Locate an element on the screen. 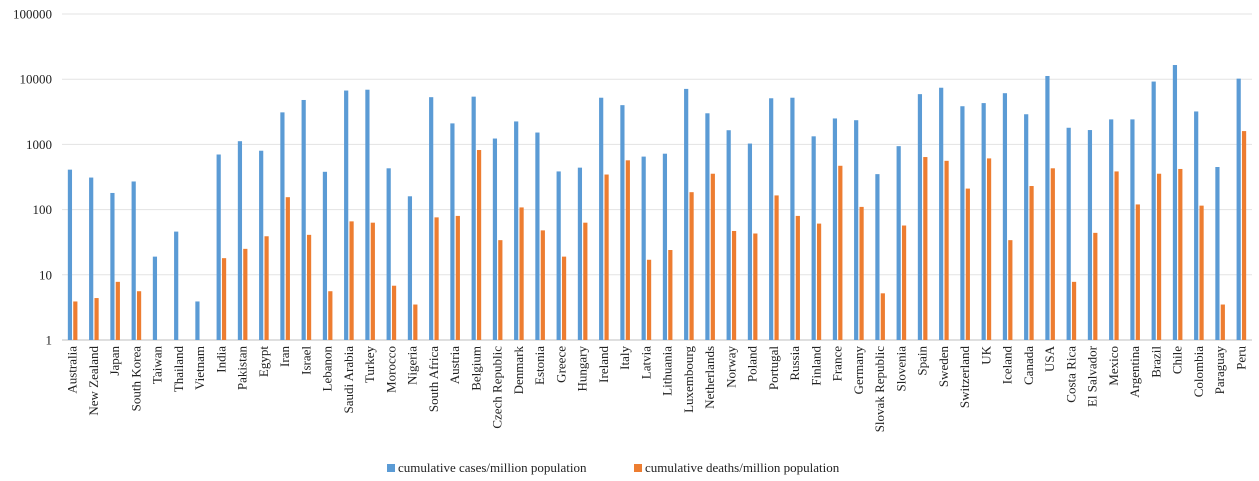 Image resolution: width=1259 pixels, height=481 pixels. x-tick-label: Italy is located at coordinates (624, 358).